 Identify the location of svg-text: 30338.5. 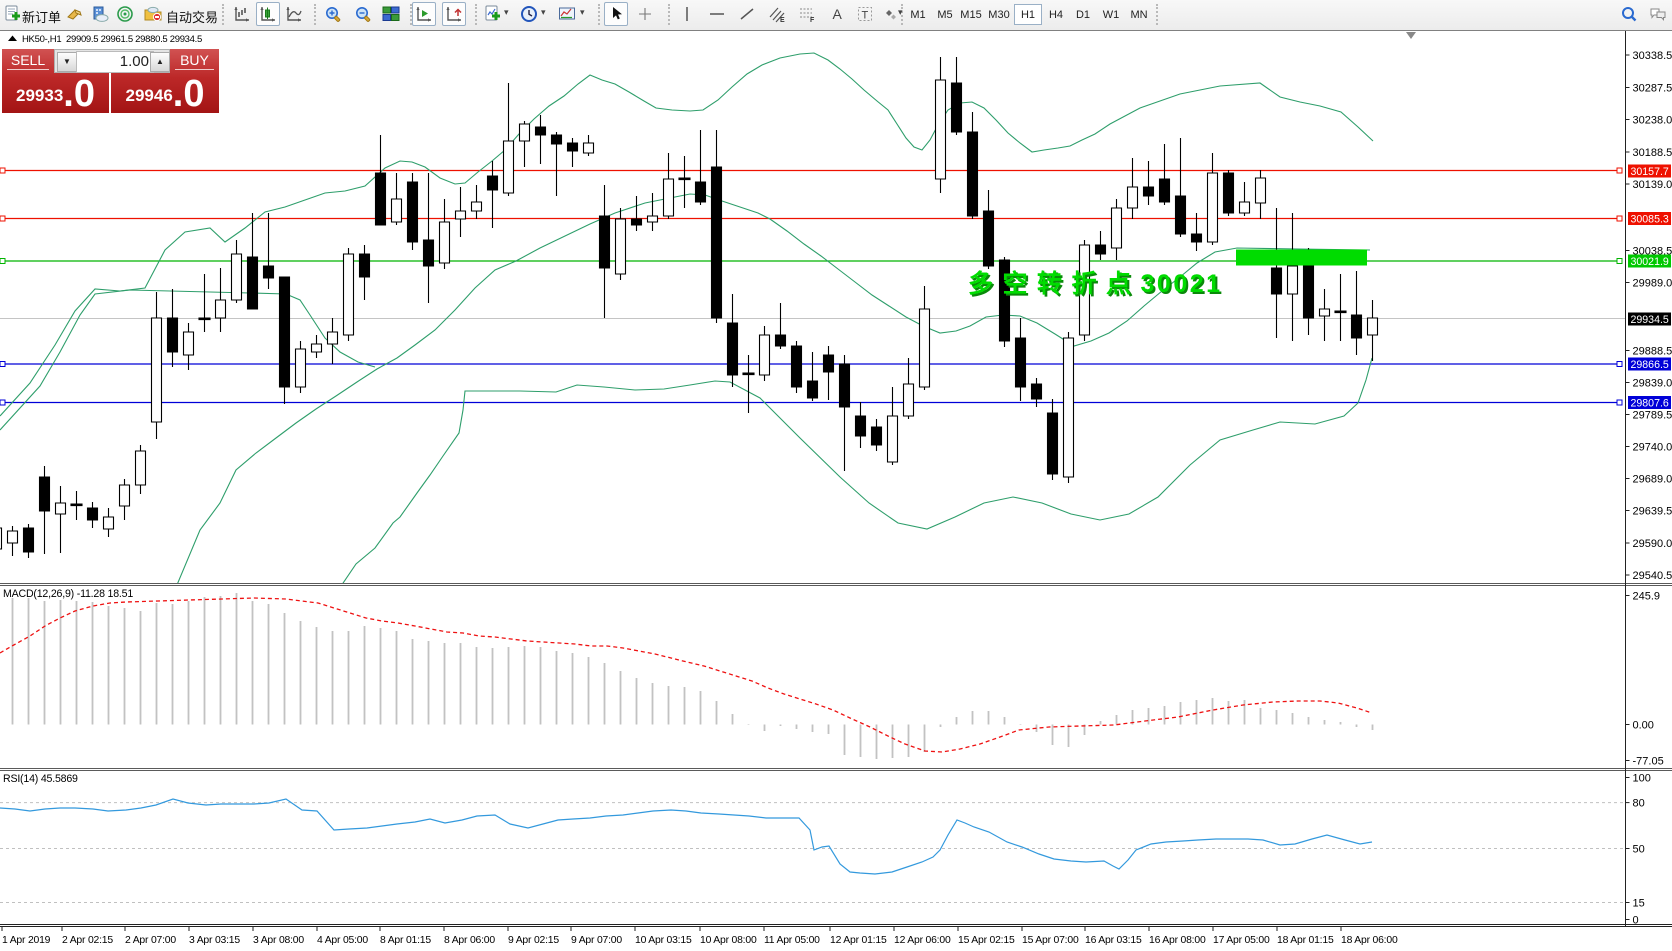
(1652, 56).